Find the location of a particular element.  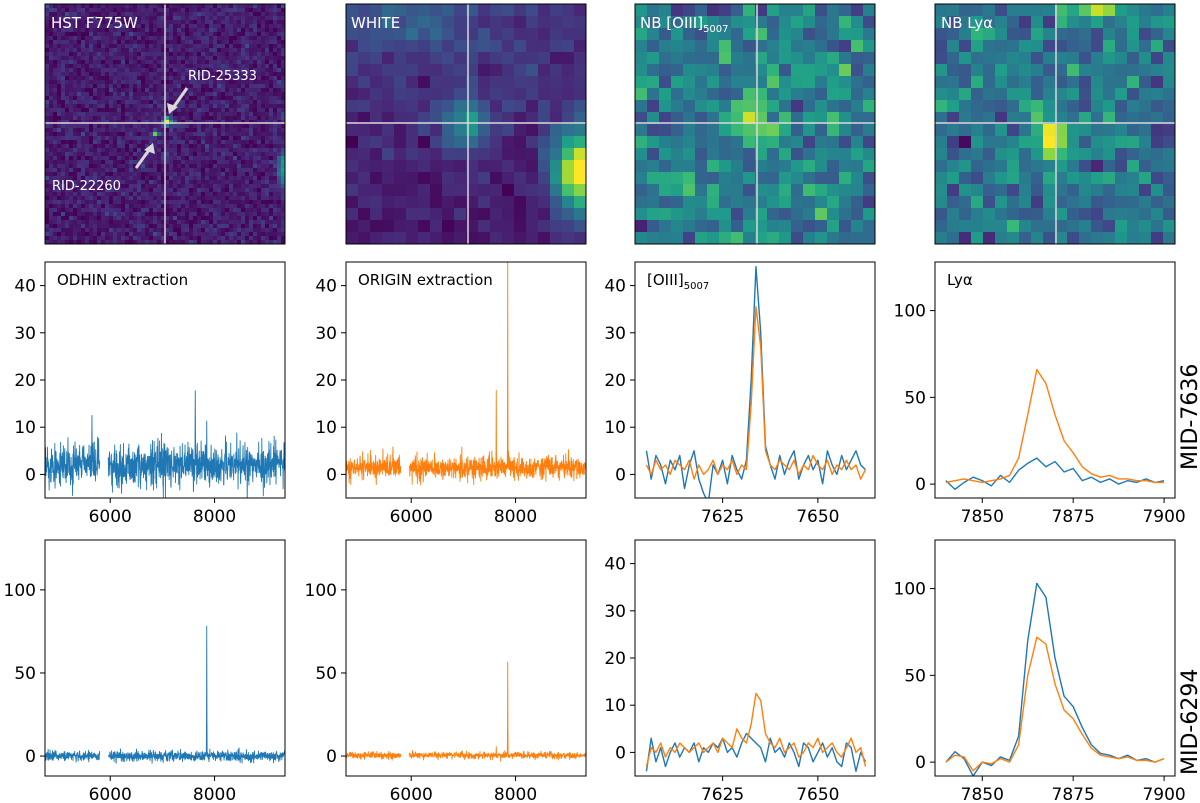

annotation-rid-22260: RID-22260 is located at coordinates (86, 186).